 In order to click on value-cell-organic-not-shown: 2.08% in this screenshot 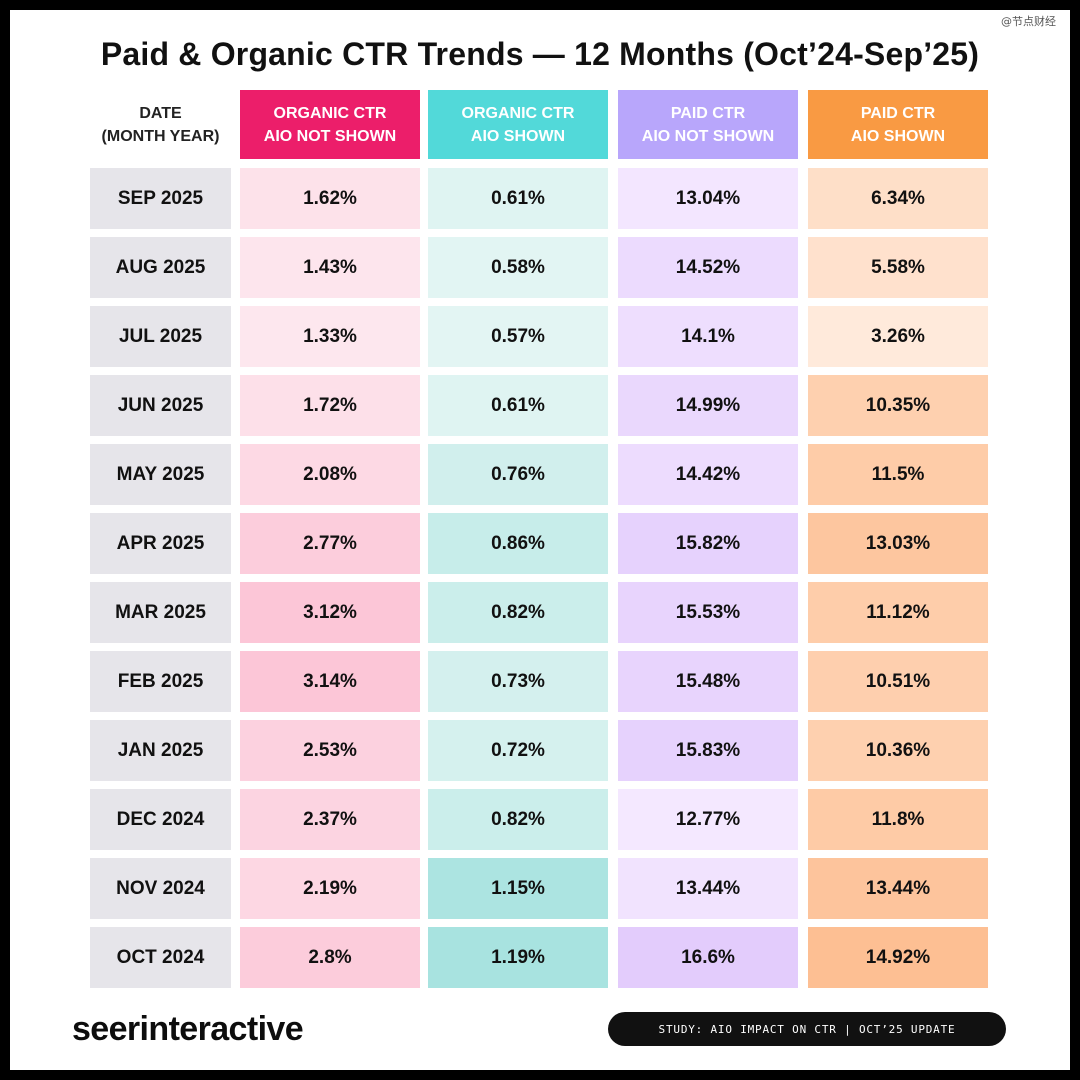, I will do `click(330, 474)`.